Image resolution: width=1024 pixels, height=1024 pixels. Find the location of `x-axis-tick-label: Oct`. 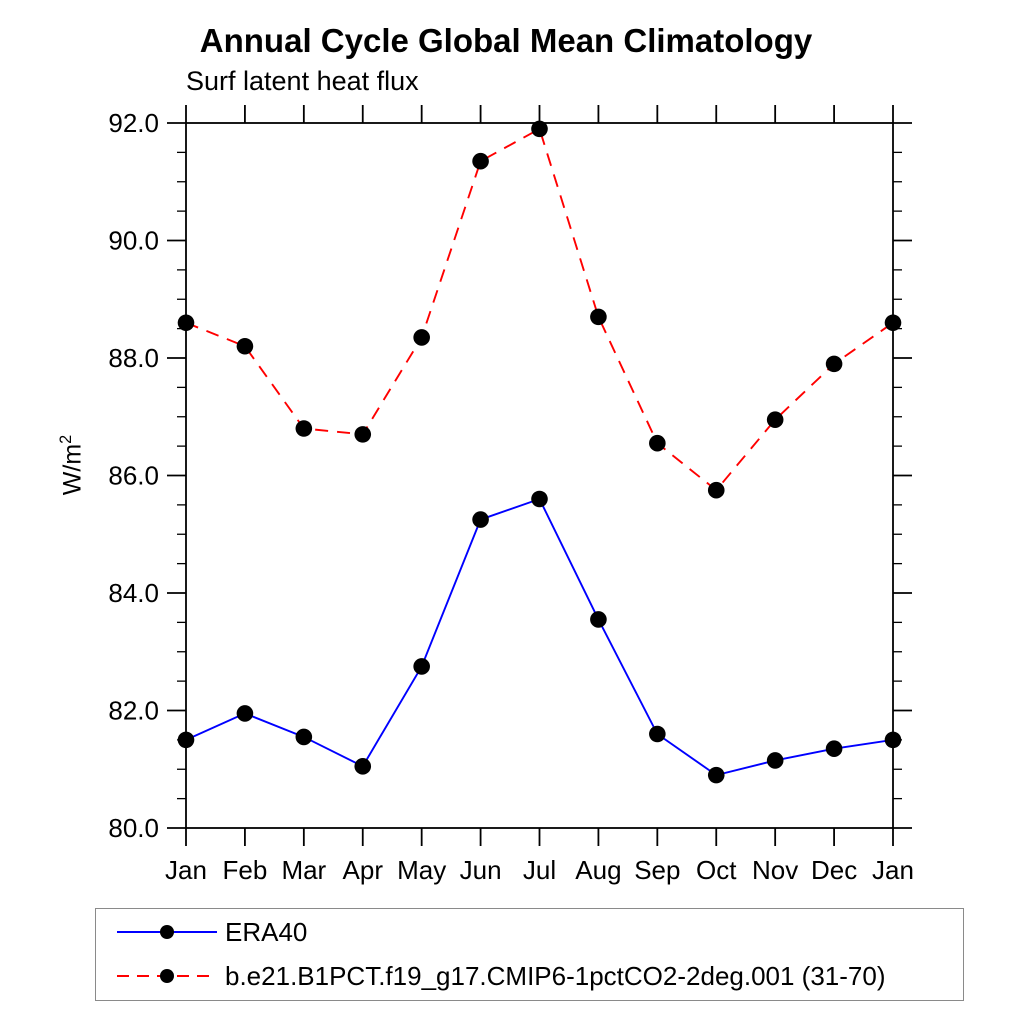

x-axis-tick-label: Oct is located at coordinates (716, 870).